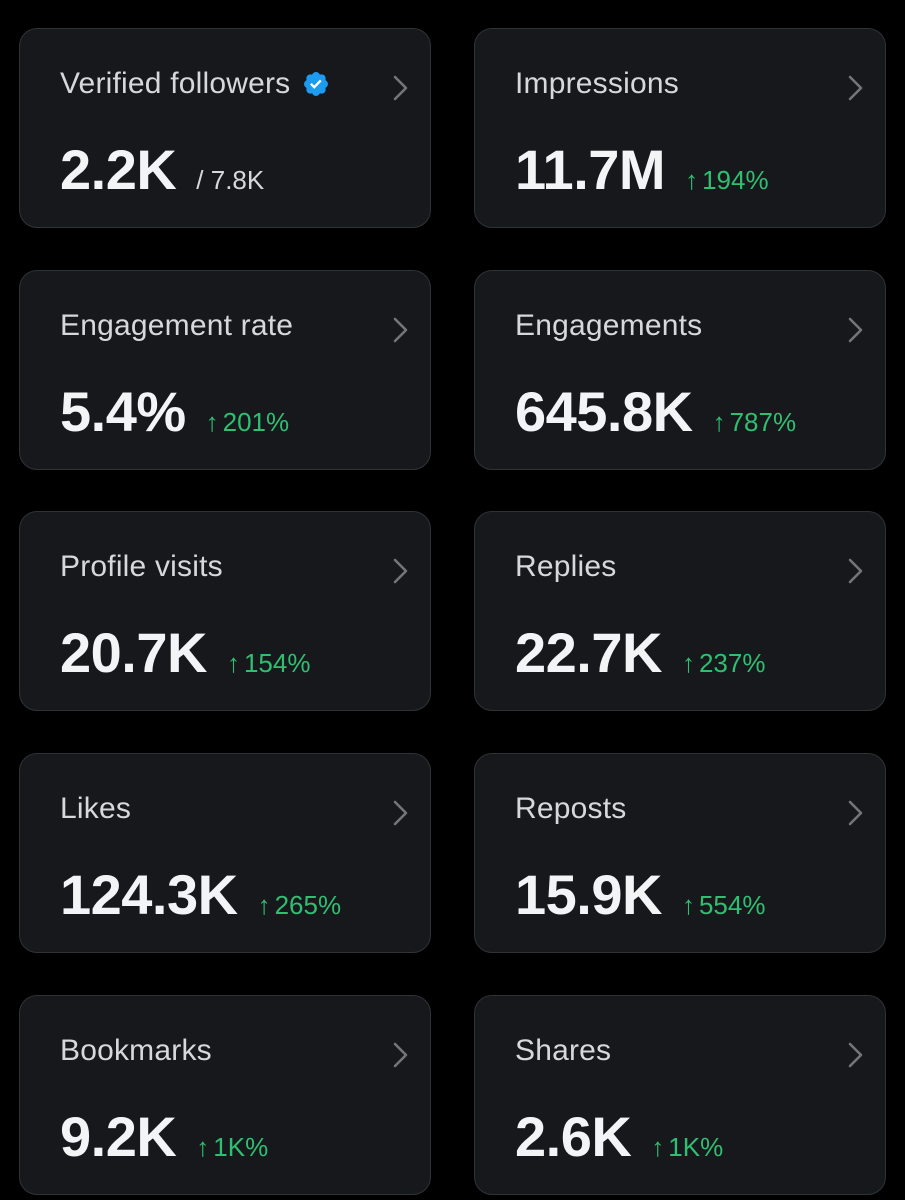  I want to click on card-title-row: Shares, so click(563, 1051).